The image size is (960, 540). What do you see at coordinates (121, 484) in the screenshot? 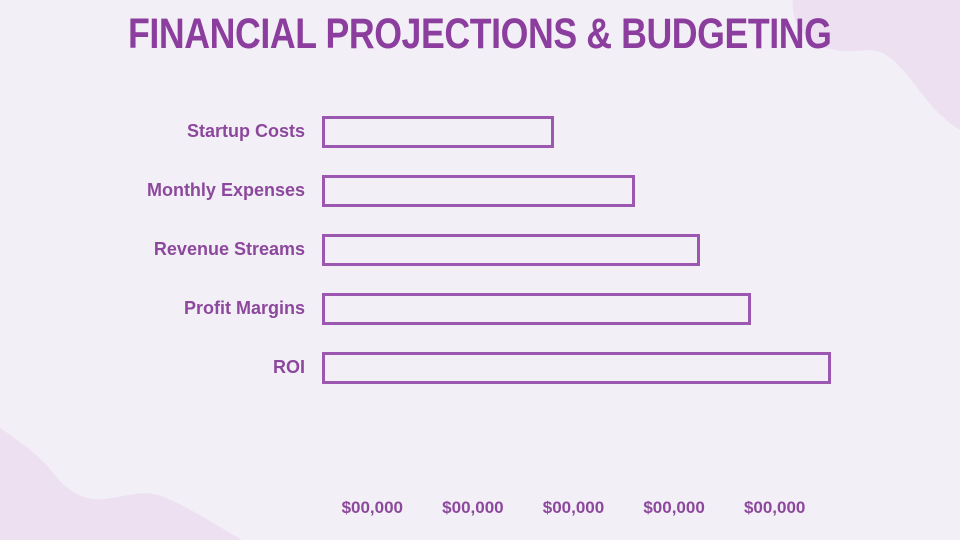
I see `background-blob-bottom-left` at bounding box center [121, 484].